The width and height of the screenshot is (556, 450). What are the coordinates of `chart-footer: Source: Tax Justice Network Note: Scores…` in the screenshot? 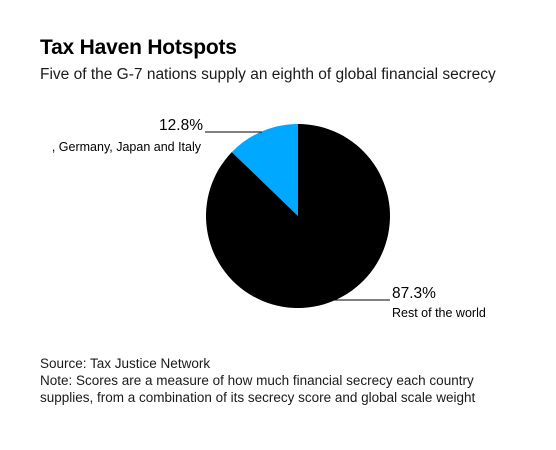 It's located at (257, 380).